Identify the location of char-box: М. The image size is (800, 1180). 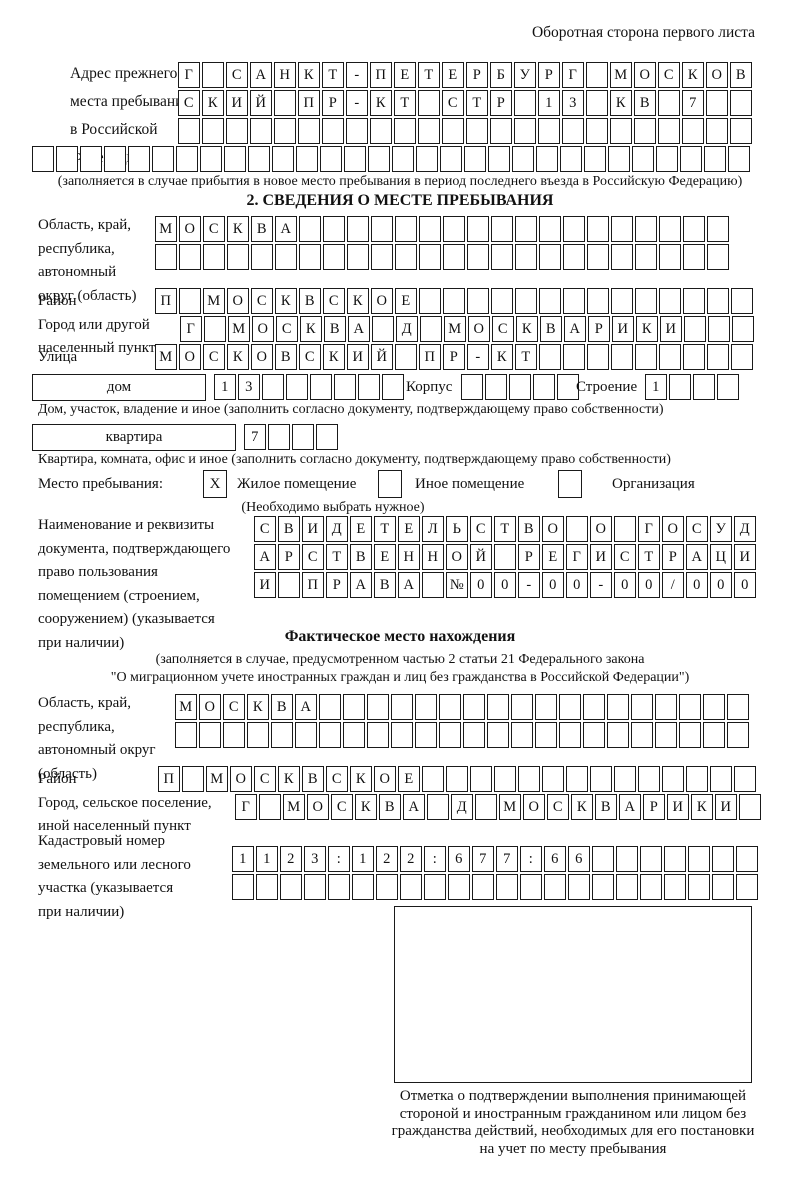
(621, 75).